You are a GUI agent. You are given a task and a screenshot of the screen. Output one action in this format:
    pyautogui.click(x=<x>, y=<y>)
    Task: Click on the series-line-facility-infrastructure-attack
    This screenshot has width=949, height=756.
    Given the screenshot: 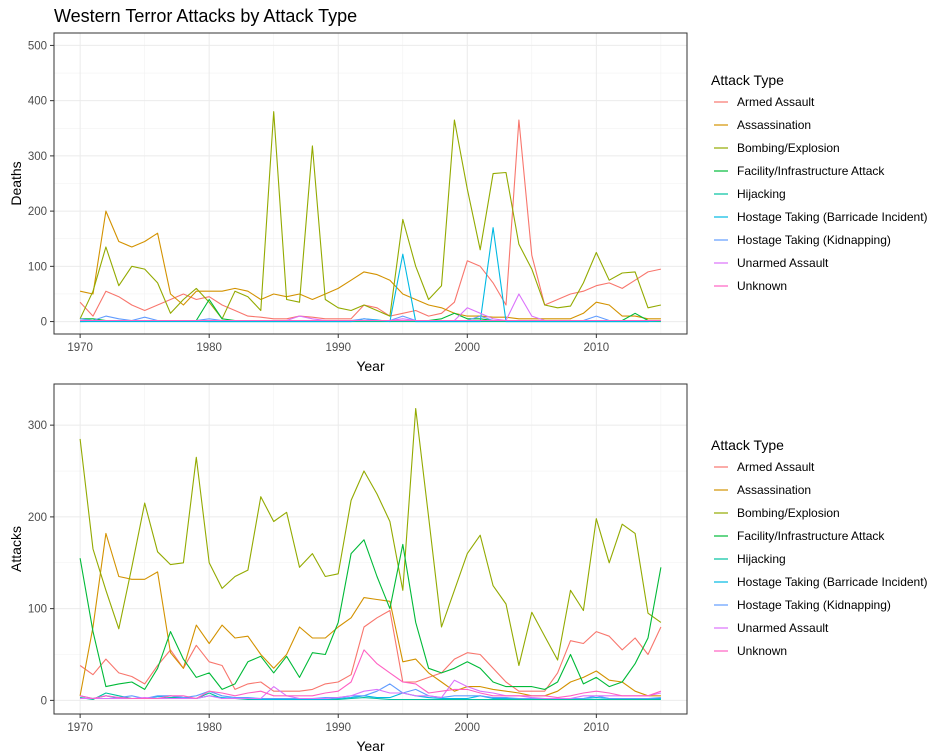 What is the action you would take?
    pyautogui.click(x=370, y=614)
    